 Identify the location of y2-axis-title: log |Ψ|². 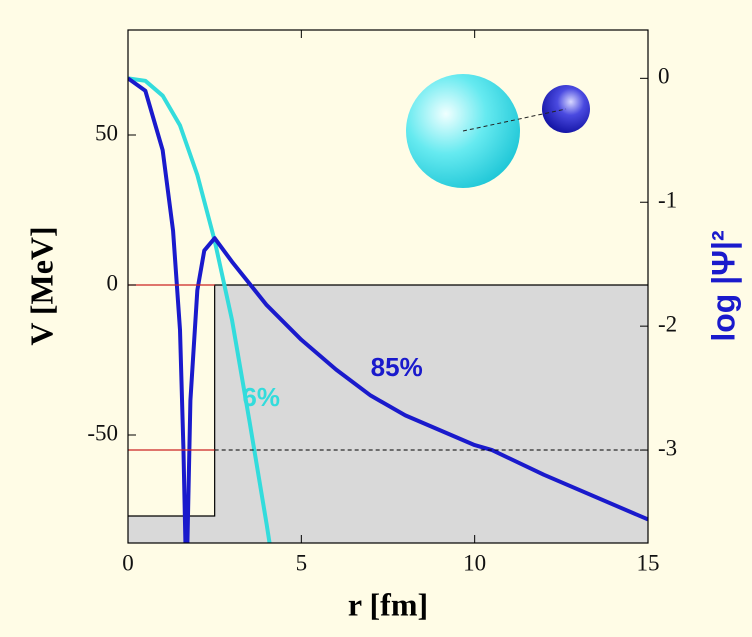
(723, 285).